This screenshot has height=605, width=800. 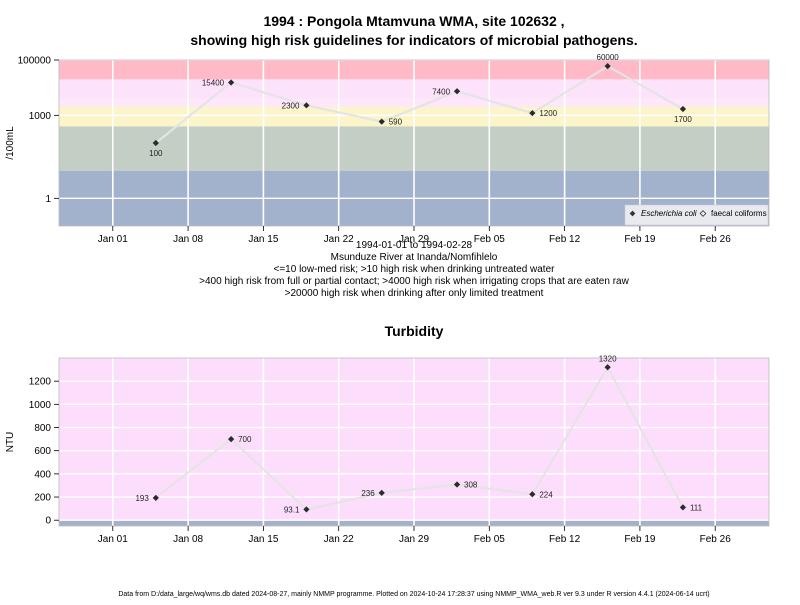 I want to click on y-tick-label-1: 200, so click(x=42, y=498).